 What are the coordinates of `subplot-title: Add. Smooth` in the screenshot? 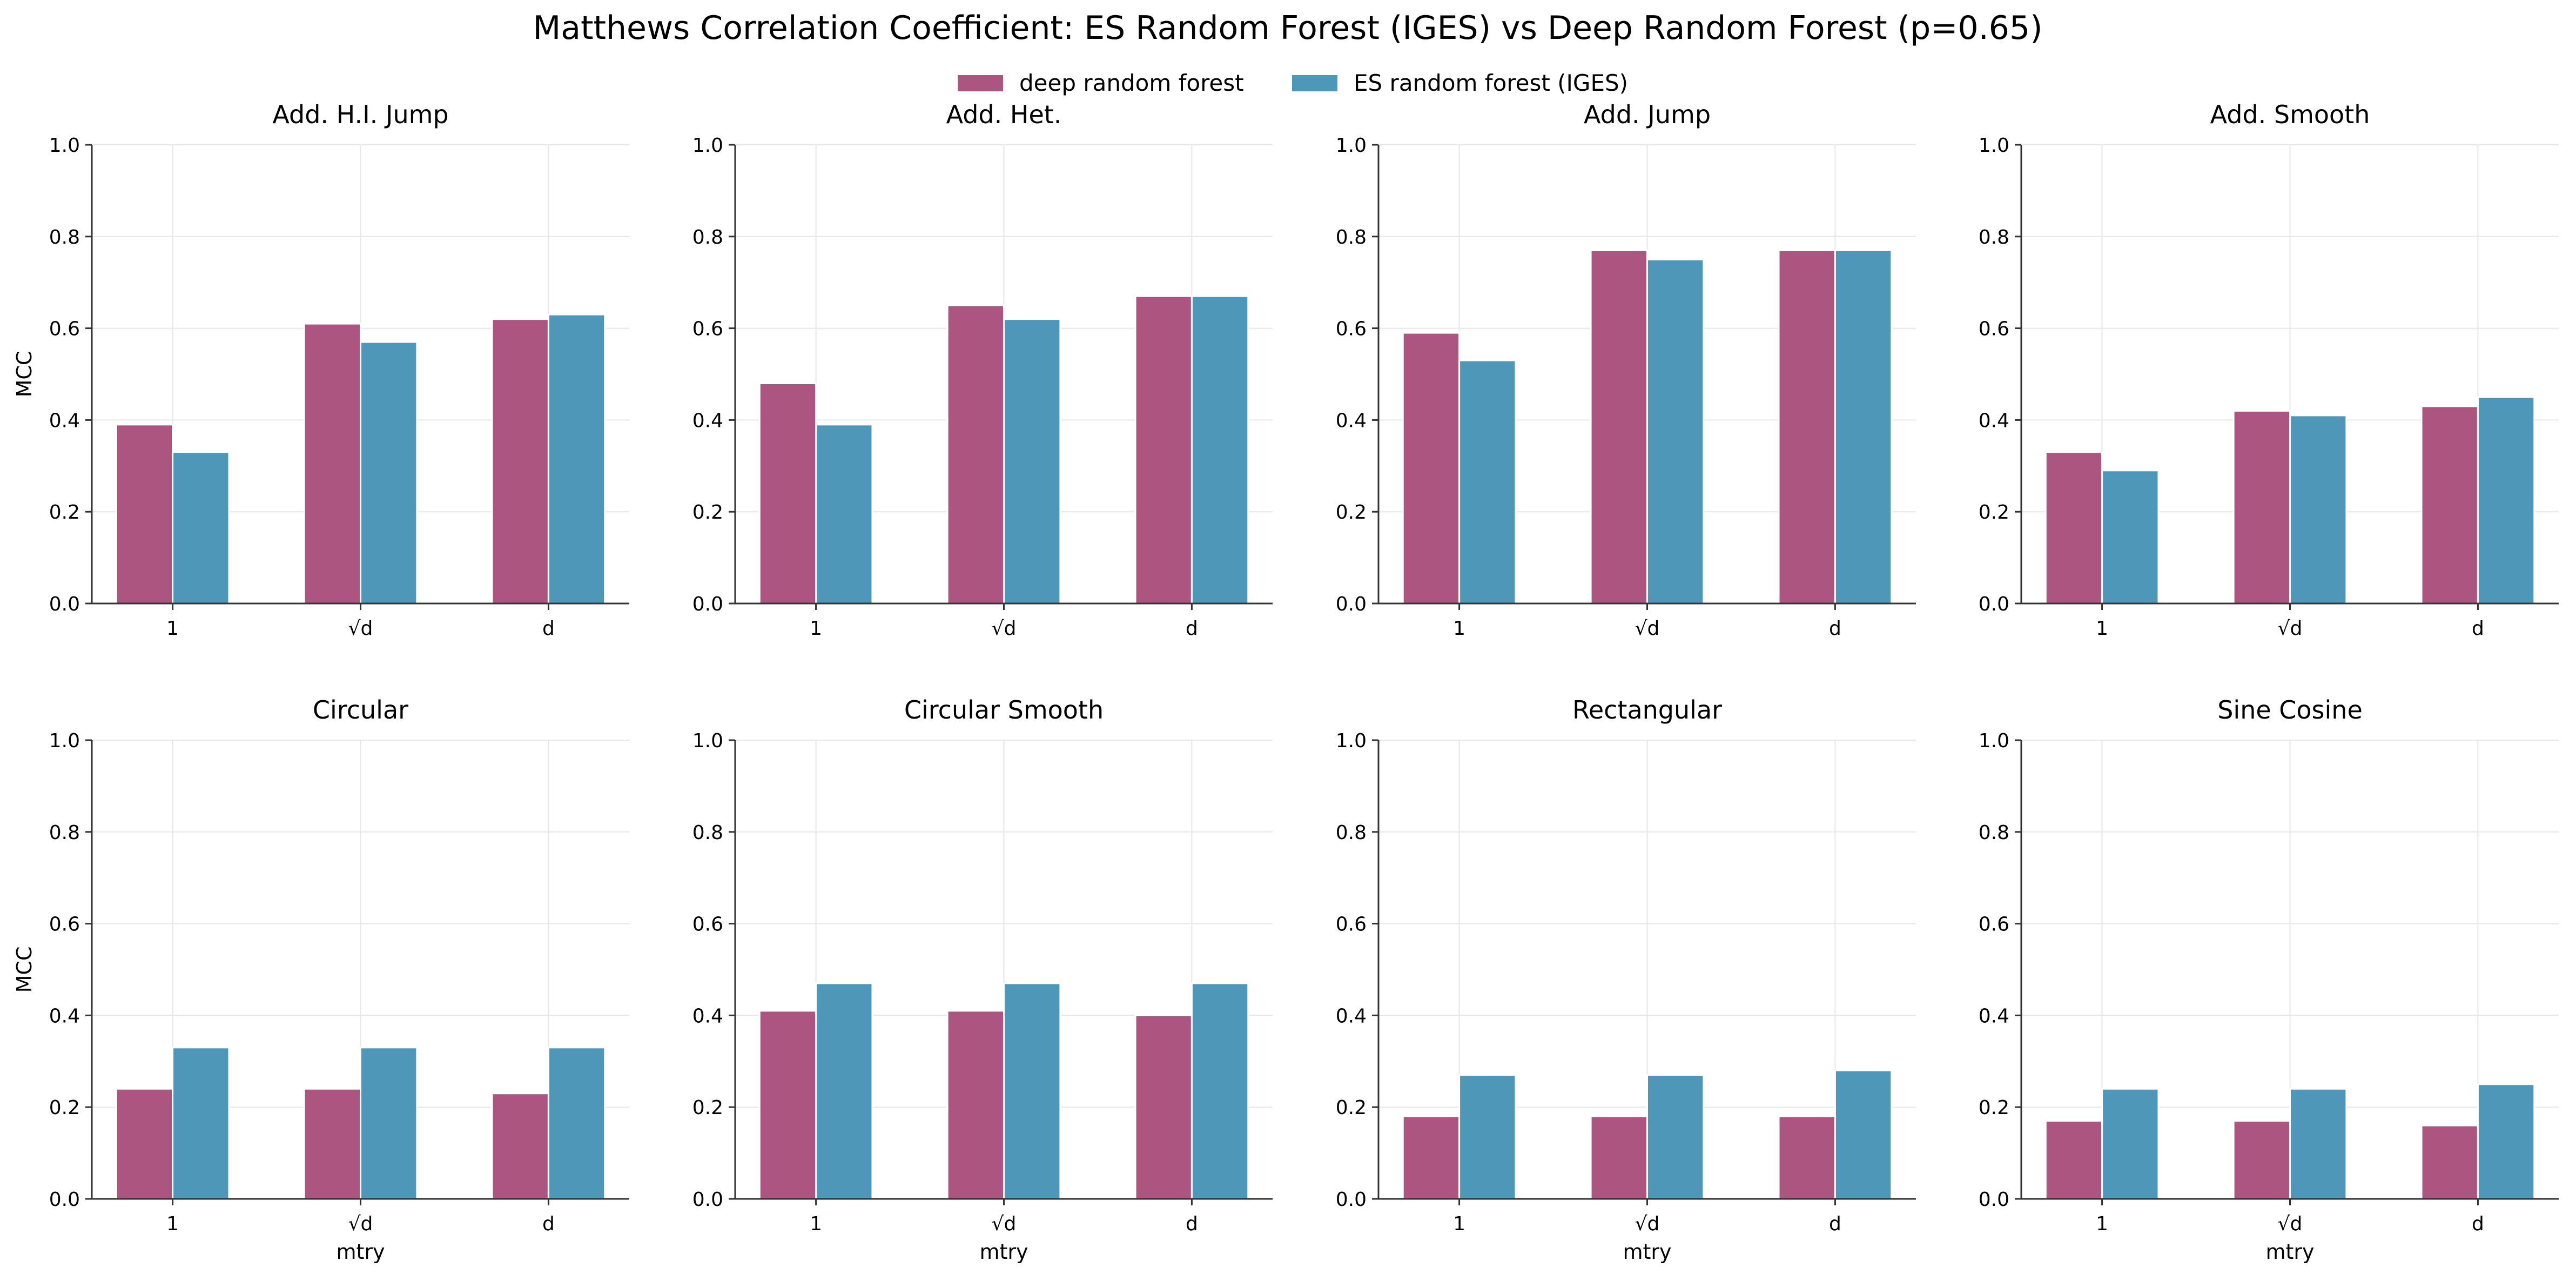 It's located at (2290, 115).